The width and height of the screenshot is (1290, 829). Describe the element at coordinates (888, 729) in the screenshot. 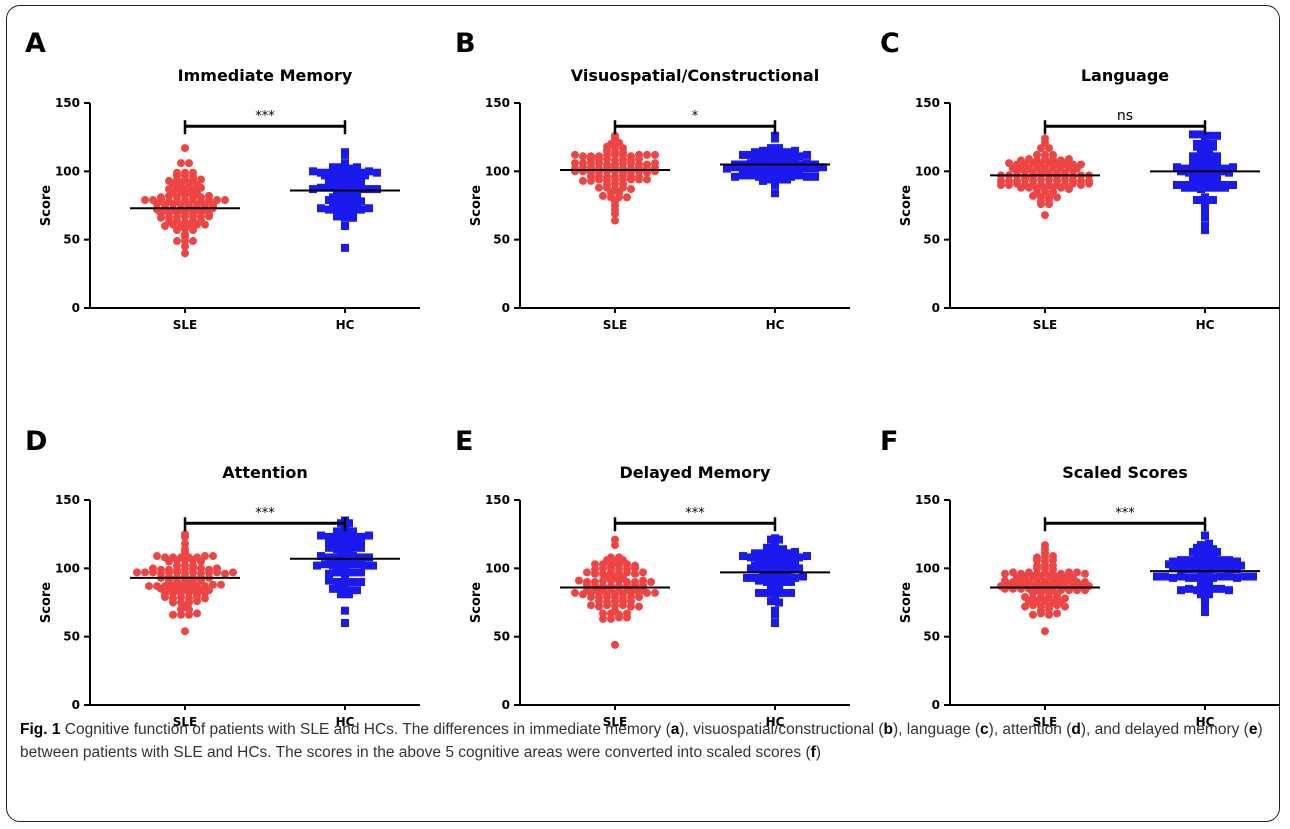

I see `figure-caption-ref-b: b` at that location.